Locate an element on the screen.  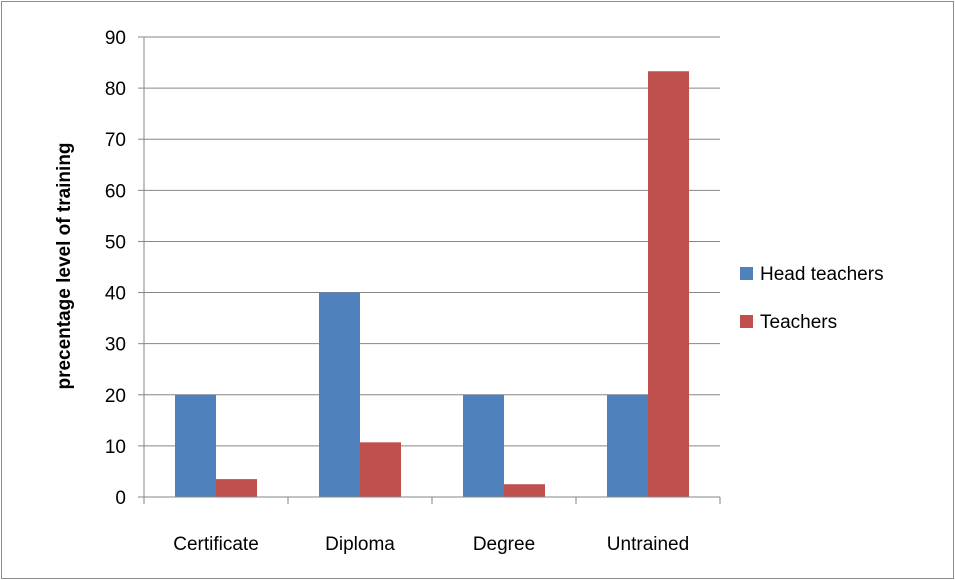
x-tick-label: Untrained is located at coordinates (648, 544).